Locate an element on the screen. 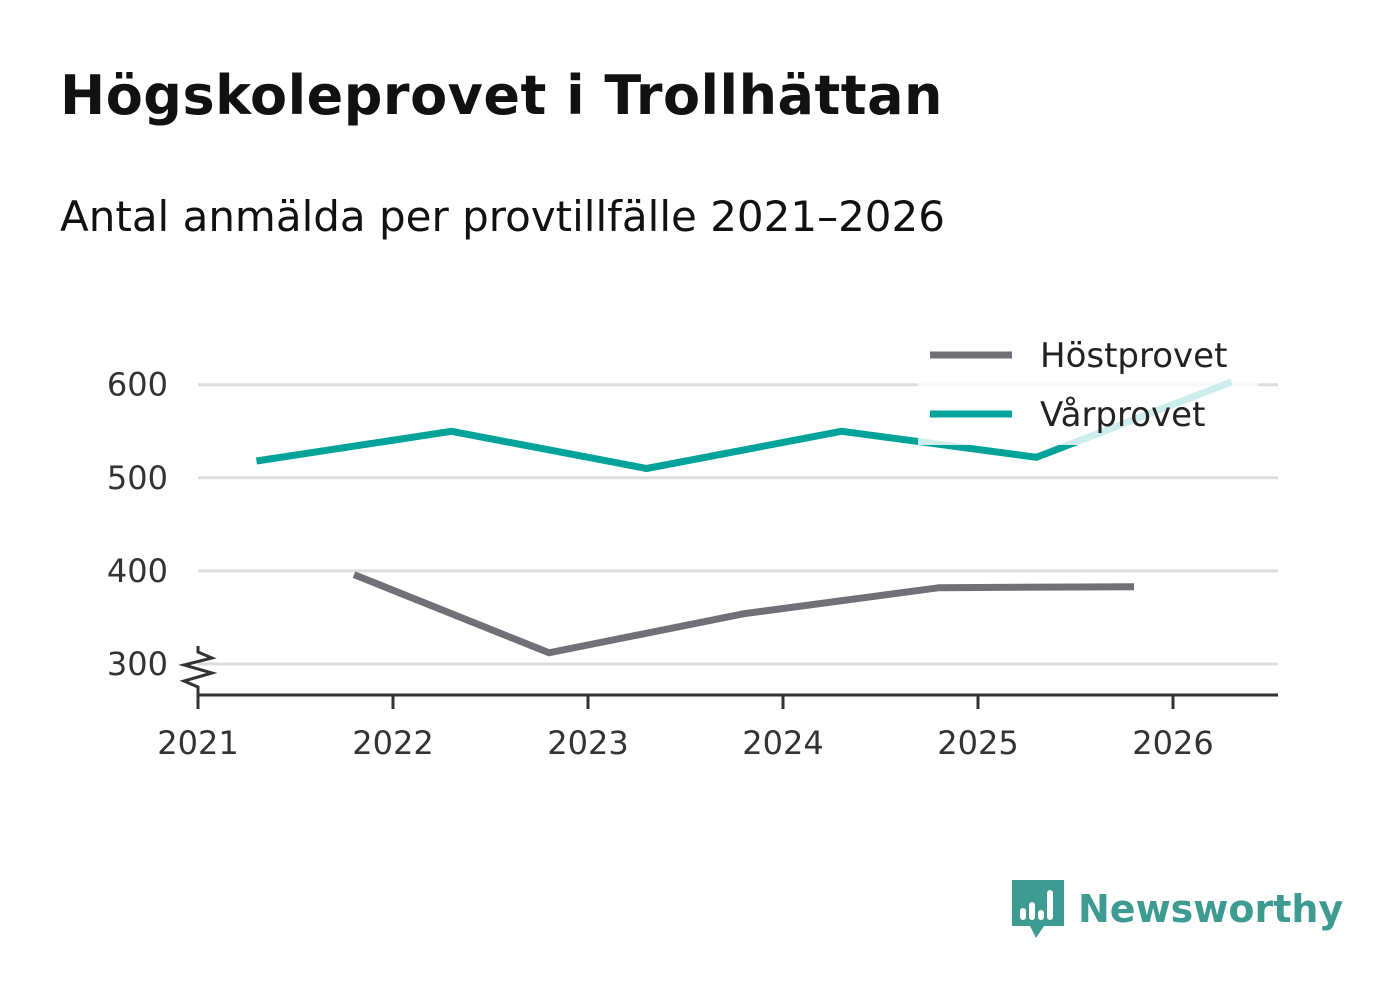 The image size is (1382, 999). x-tick-label-2024: 2024 is located at coordinates (782, 743).